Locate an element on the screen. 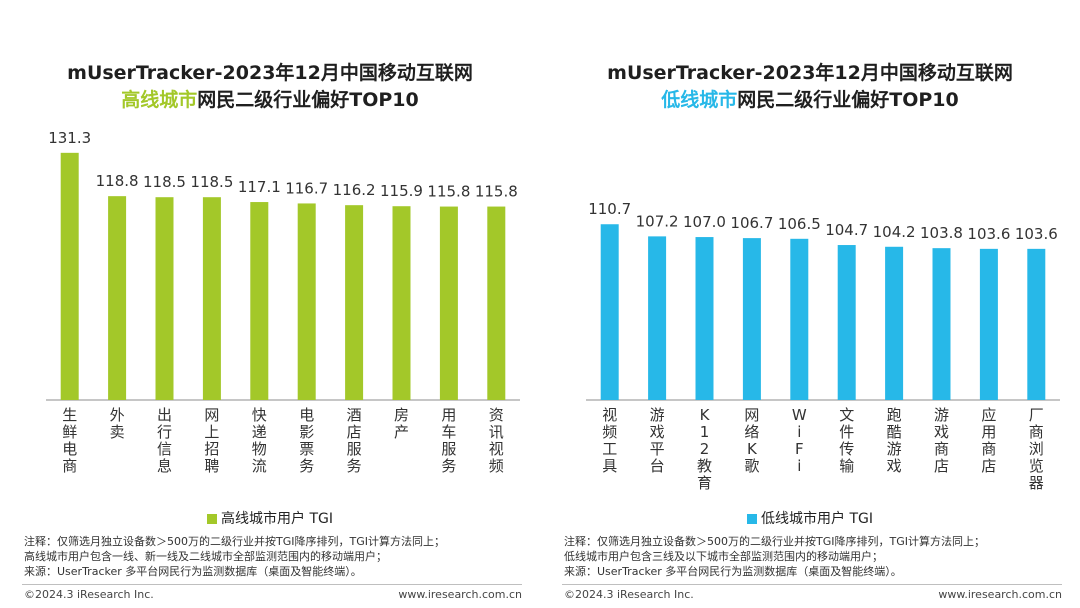  left-title-line2: 高线城市网民二级行业偏好TOP10 is located at coordinates (270, 100).